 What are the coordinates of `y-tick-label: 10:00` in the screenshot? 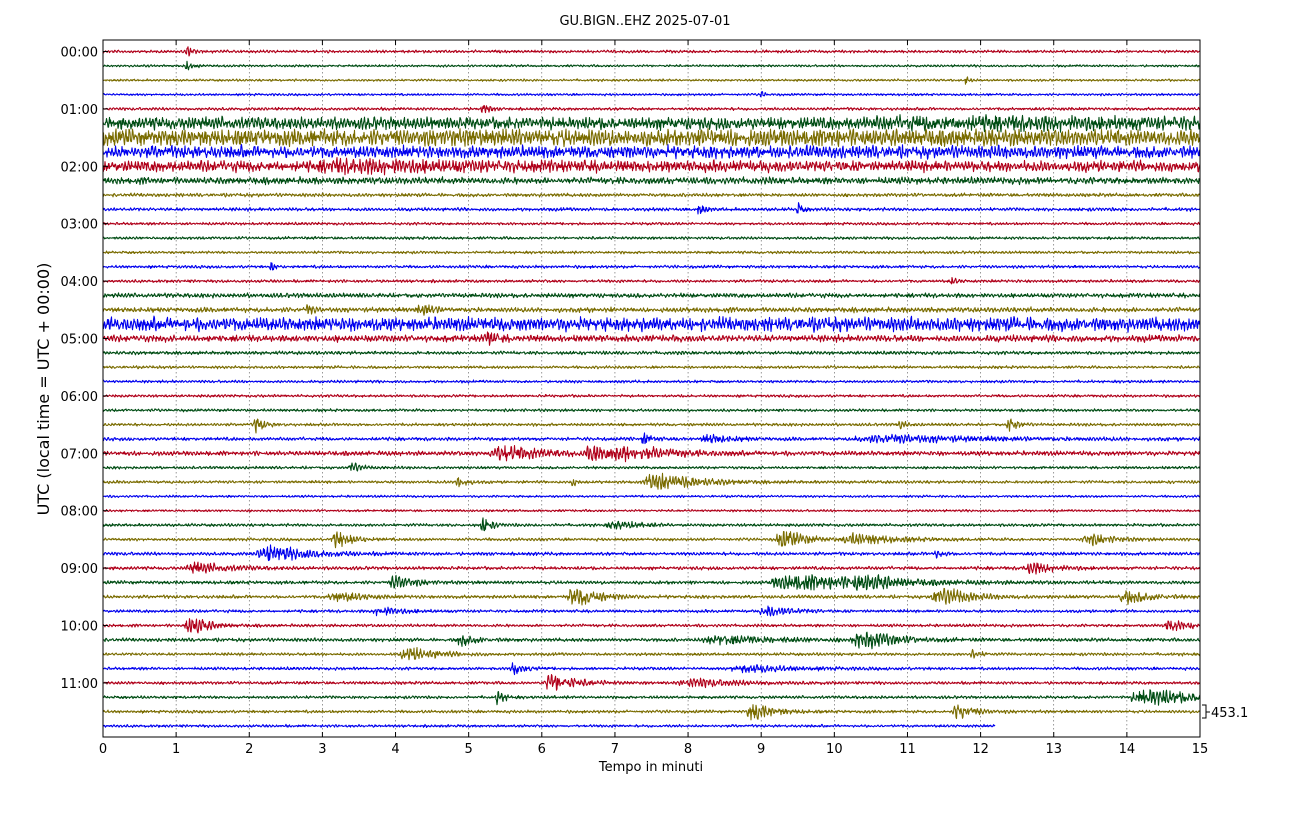 It's located at (79, 627).